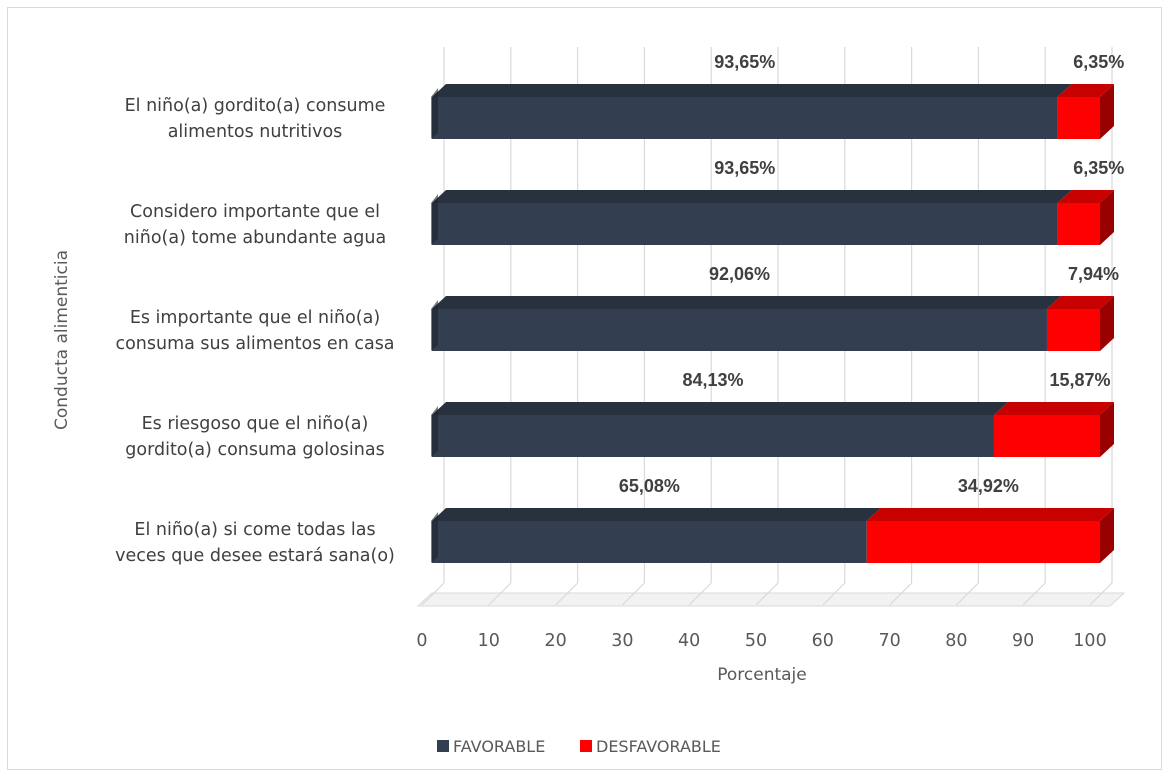 This screenshot has width=1171, height=777. What do you see at coordinates (489, 641) in the screenshot?
I see `x-tick-label-10: 10` at bounding box center [489, 641].